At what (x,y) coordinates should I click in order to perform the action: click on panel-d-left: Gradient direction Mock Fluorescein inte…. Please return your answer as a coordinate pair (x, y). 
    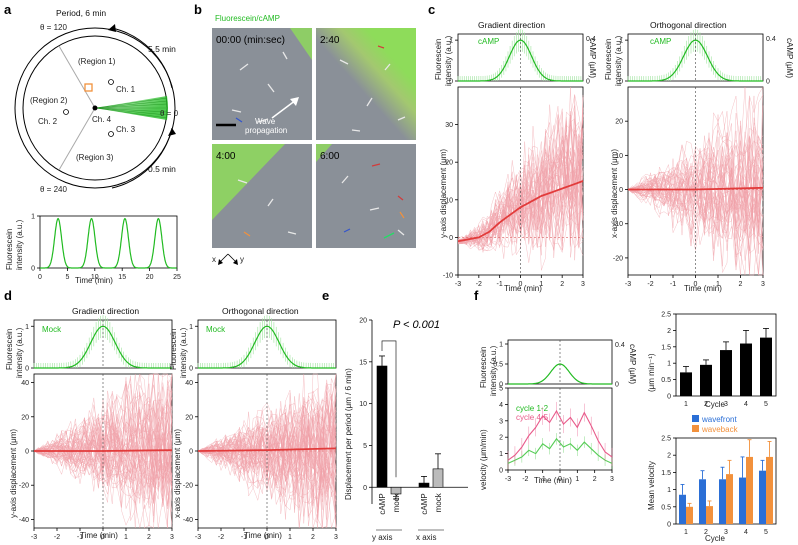
    Looking at the image, I should click on (89, 423).